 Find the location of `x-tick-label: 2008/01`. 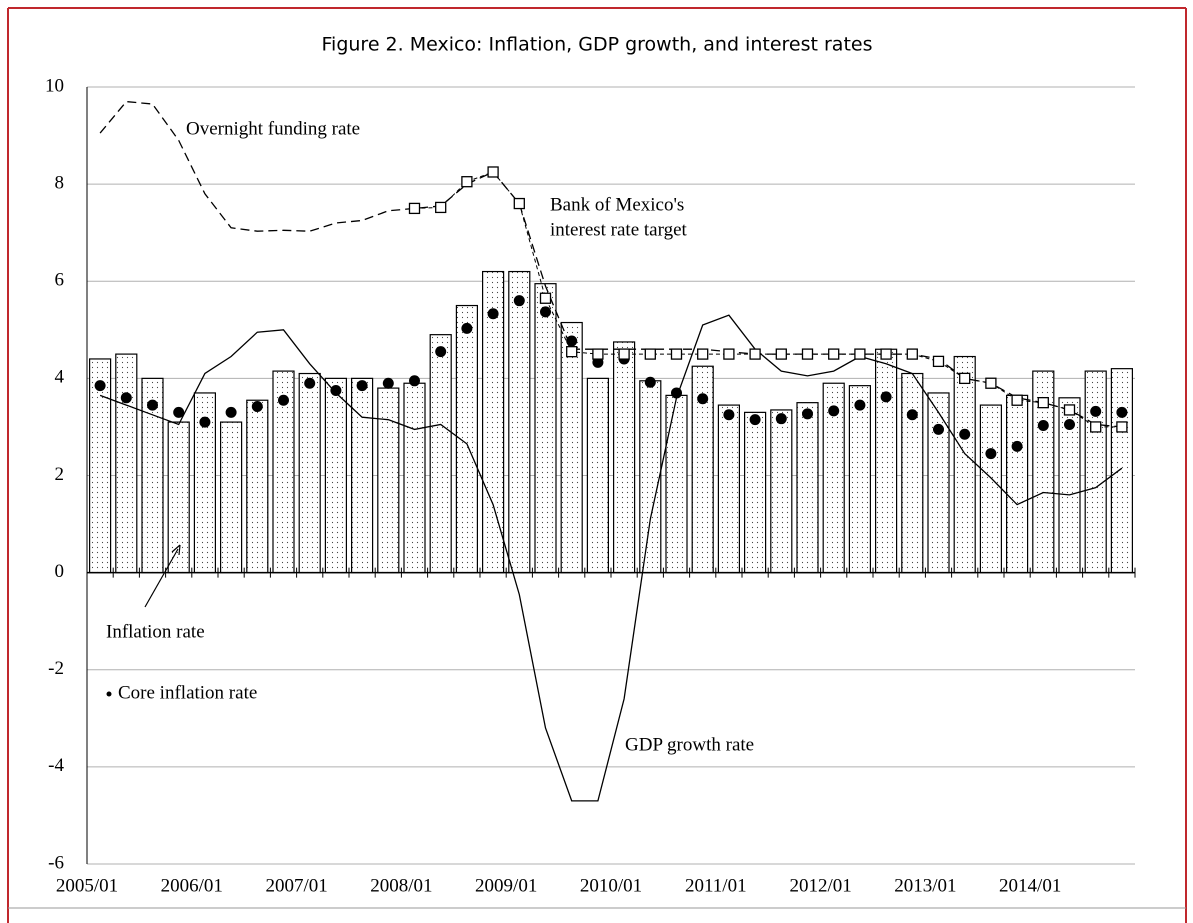

x-tick-label: 2008/01 is located at coordinates (401, 885).